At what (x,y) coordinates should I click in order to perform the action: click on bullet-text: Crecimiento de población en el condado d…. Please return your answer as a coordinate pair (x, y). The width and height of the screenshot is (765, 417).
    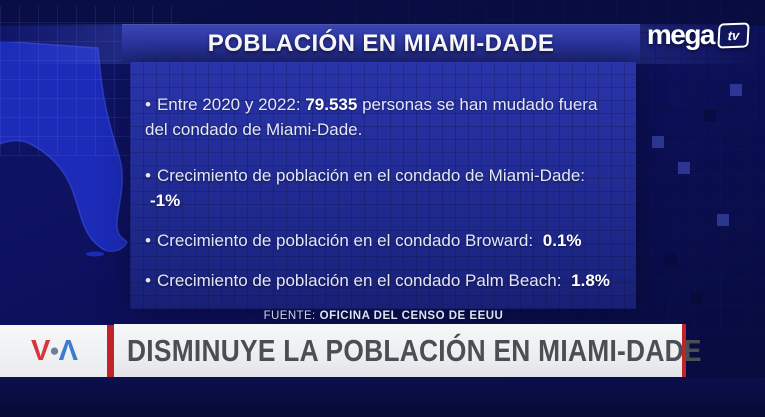
    Looking at the image, I should click on (373, 175).